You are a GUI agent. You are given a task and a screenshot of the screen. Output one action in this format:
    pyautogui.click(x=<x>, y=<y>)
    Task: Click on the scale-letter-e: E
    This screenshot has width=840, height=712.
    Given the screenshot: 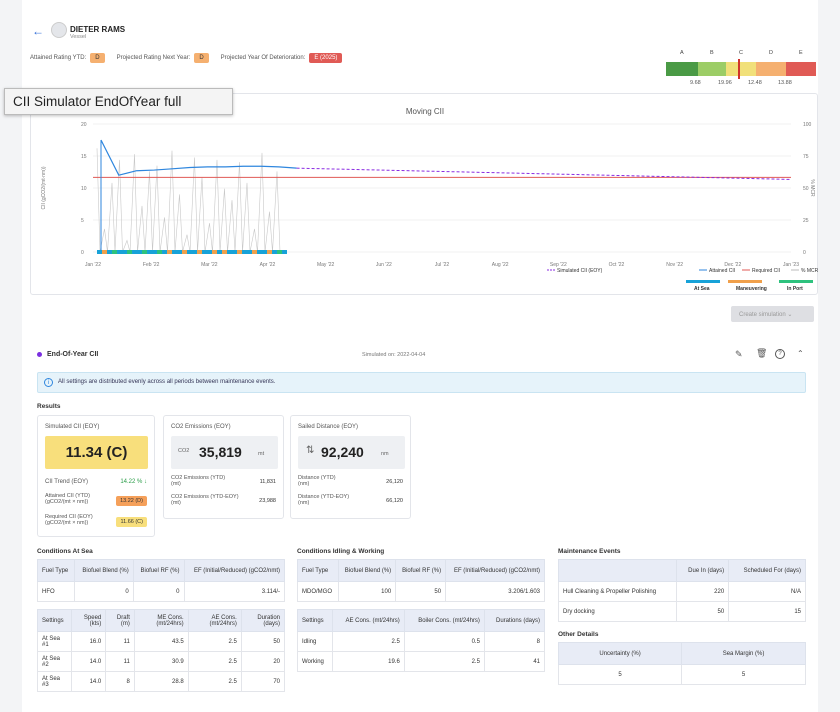 What is the action you would take?
    pyautogui.click(x=801, y=53)
    